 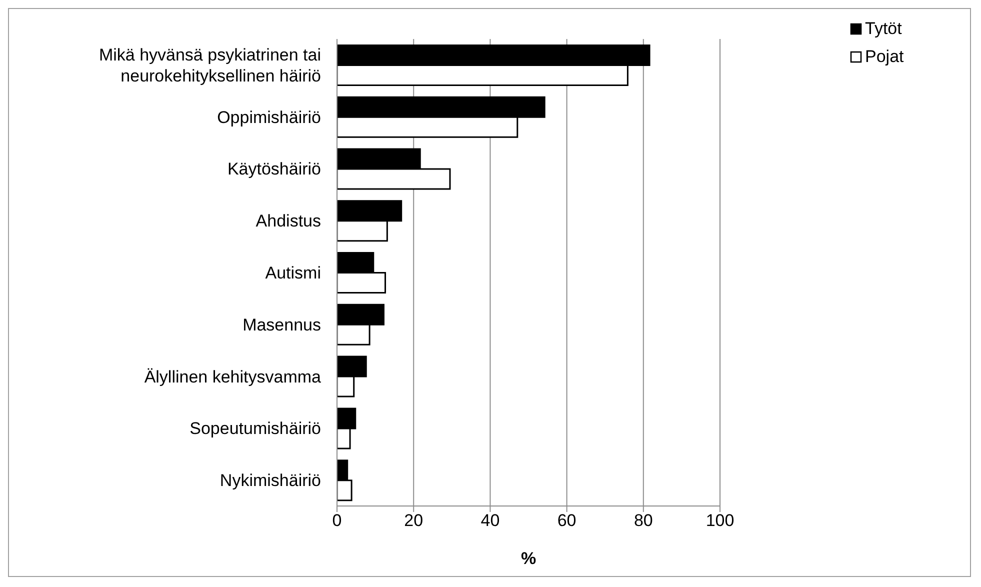 What do you see at coordinates (270, 480) in the screenshot?
I see `y-tick-label: Nykimishäiriö` at bounding box center [270, 480].